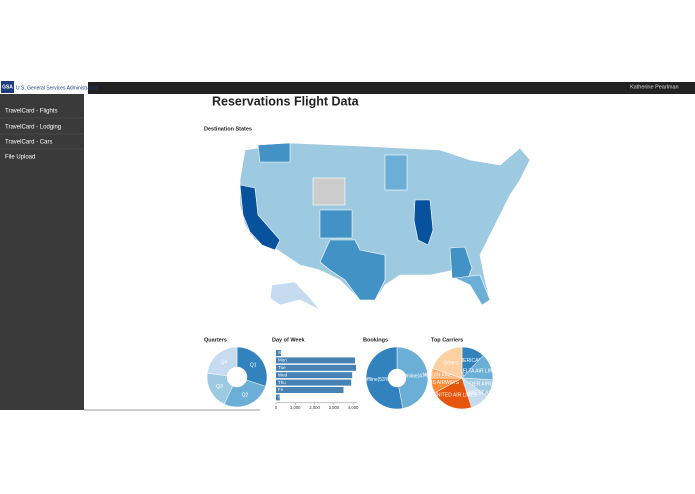  I want to click on chart-title: Quarters, so click(215, 340).